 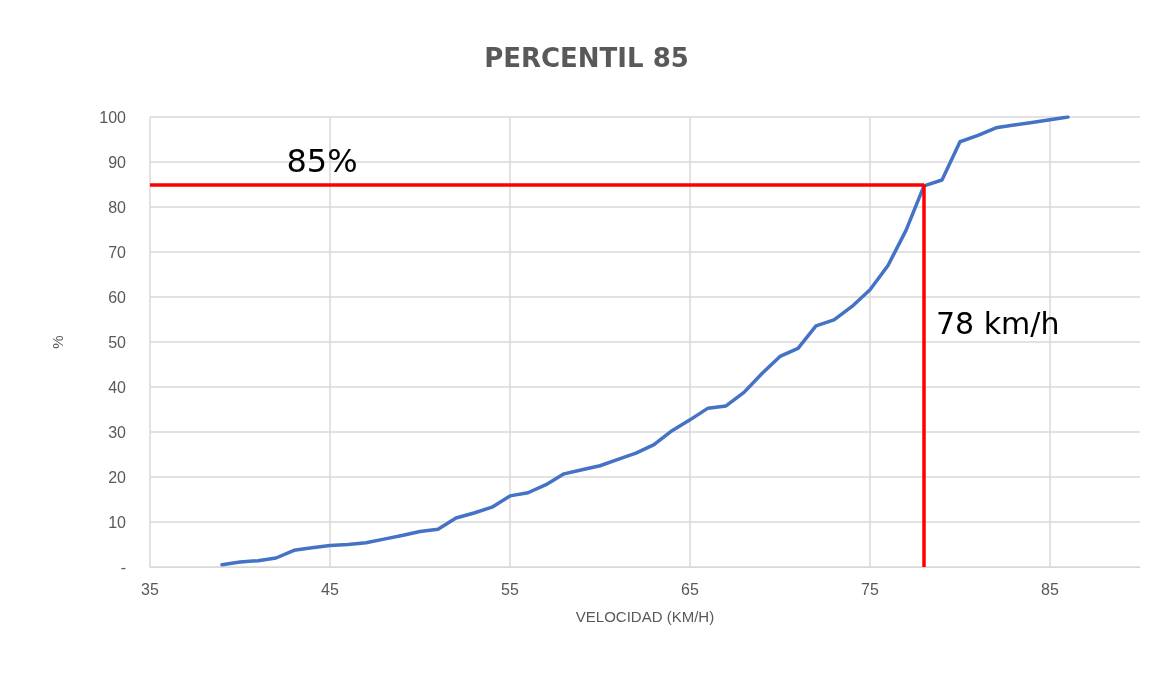 I want to click on y-tick-label: 90, so click(x=117, y=162).